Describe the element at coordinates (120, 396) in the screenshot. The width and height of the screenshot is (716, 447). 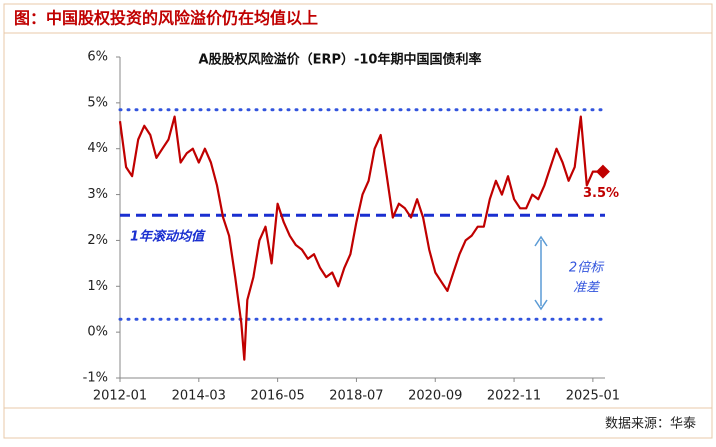
I see `x-tick-label: 2012-01` at that location.